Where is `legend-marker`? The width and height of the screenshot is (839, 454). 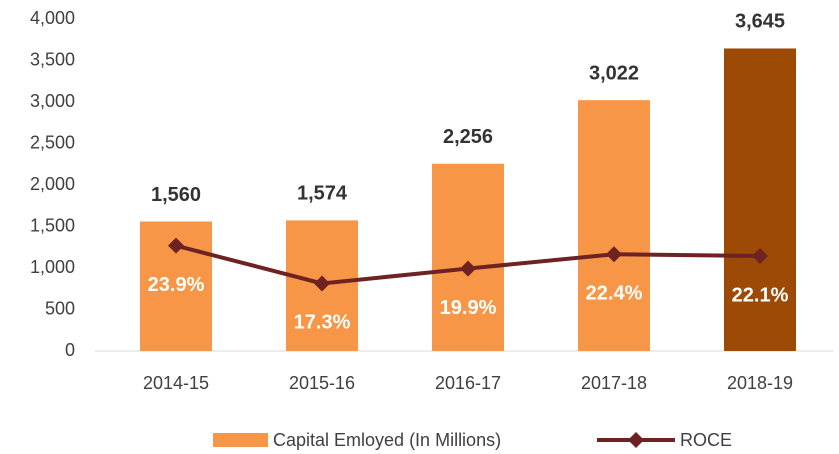 legend-marker is located at coordinates (636, 440).